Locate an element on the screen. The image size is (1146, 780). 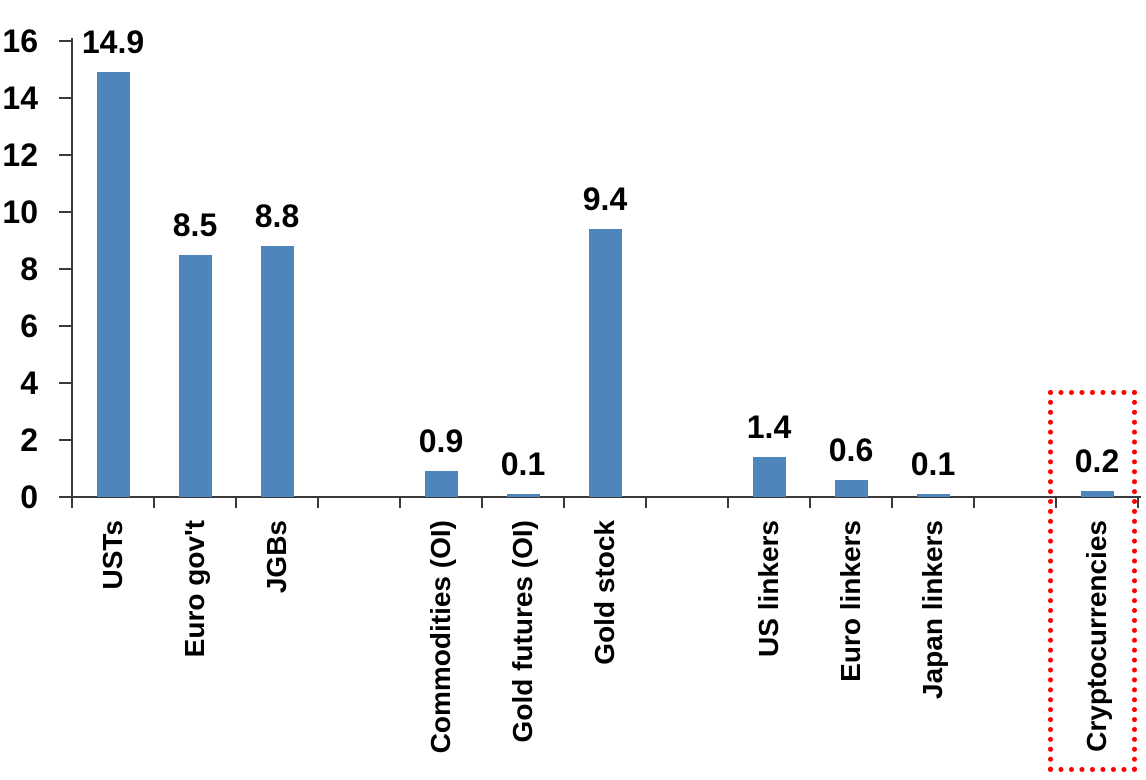
bar-value-label: 0.9 is located at coordinates (441, 441).